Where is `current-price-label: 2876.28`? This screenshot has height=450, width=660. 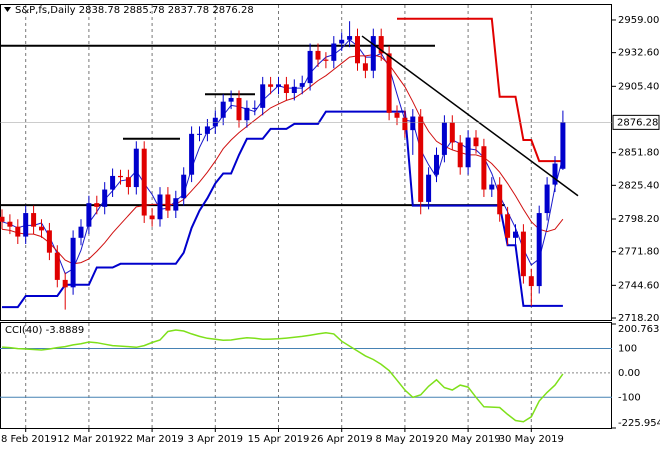 current-price-label: 2876.28 is located at coordinates (637, 122).